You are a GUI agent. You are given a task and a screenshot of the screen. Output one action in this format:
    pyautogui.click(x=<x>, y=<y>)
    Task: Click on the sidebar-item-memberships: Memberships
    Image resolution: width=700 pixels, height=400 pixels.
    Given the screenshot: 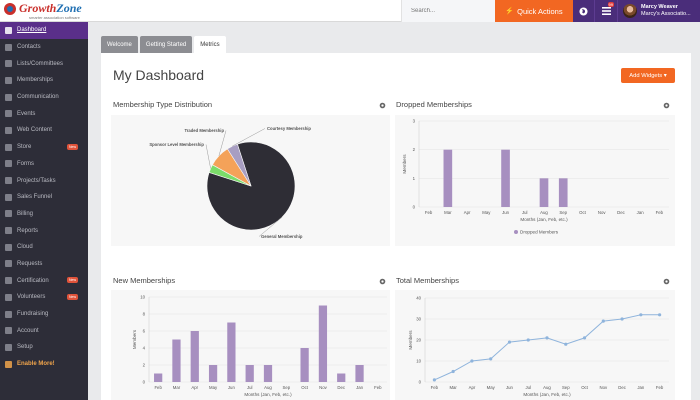 What is the action you would take?
    pyautogui.click(x=44, y=80)
    